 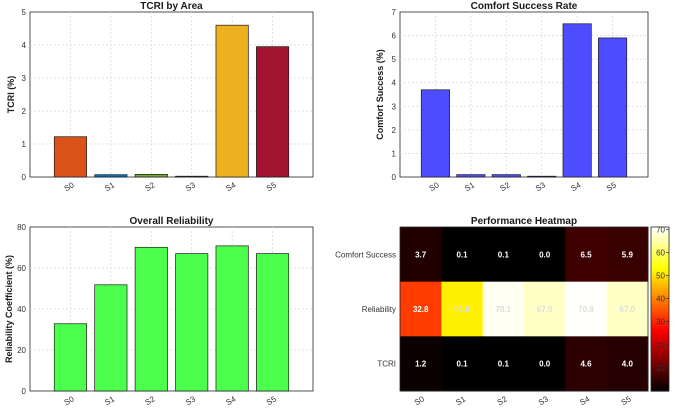 What do you see at coordinates (365, 254) in the screenshot?
I see `row-label: Comfort Success` at bounding box center [365, 254].